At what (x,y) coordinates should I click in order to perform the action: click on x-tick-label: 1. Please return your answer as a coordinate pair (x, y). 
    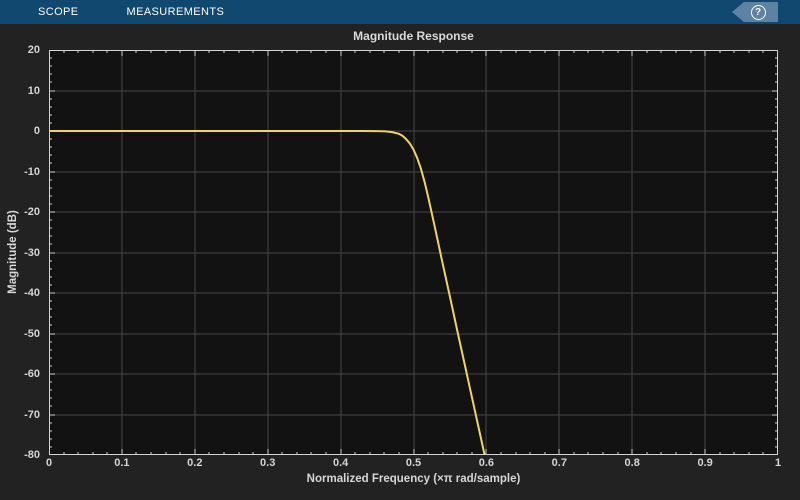
    Looking at the image, I should click on (778, 463).